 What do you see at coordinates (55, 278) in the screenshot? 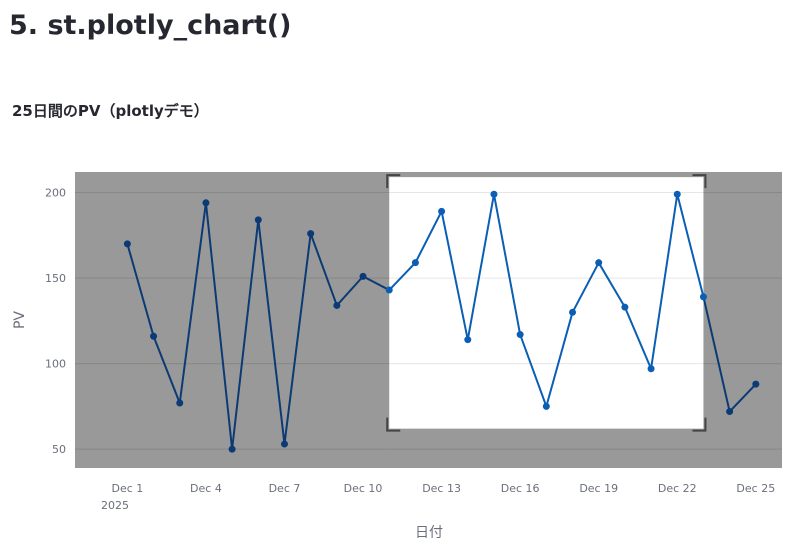
I see `y-tick-label: 150` at bounding box center [55, 278].